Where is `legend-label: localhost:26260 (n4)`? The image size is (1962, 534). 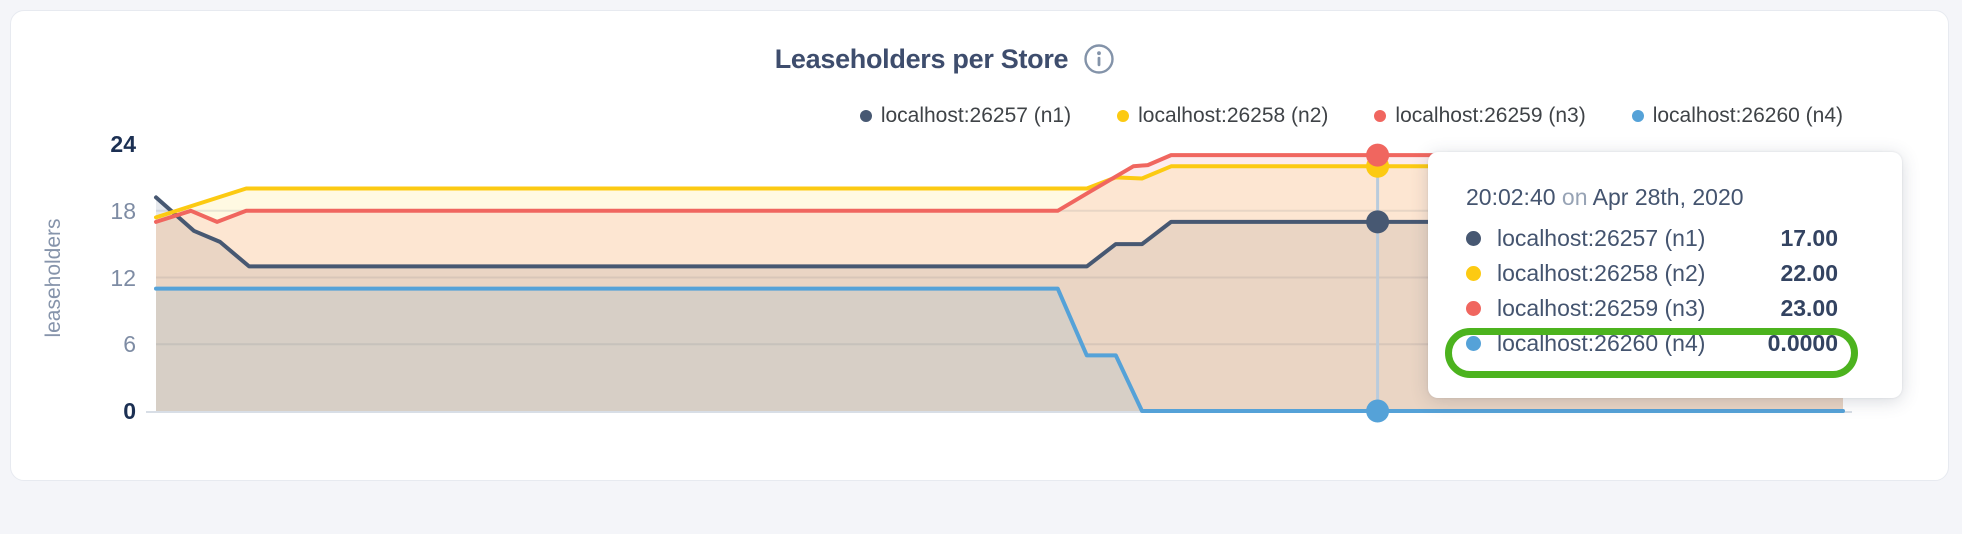 legend-label: localhost:26260 (n4) is located at coordinates (1747, 115).